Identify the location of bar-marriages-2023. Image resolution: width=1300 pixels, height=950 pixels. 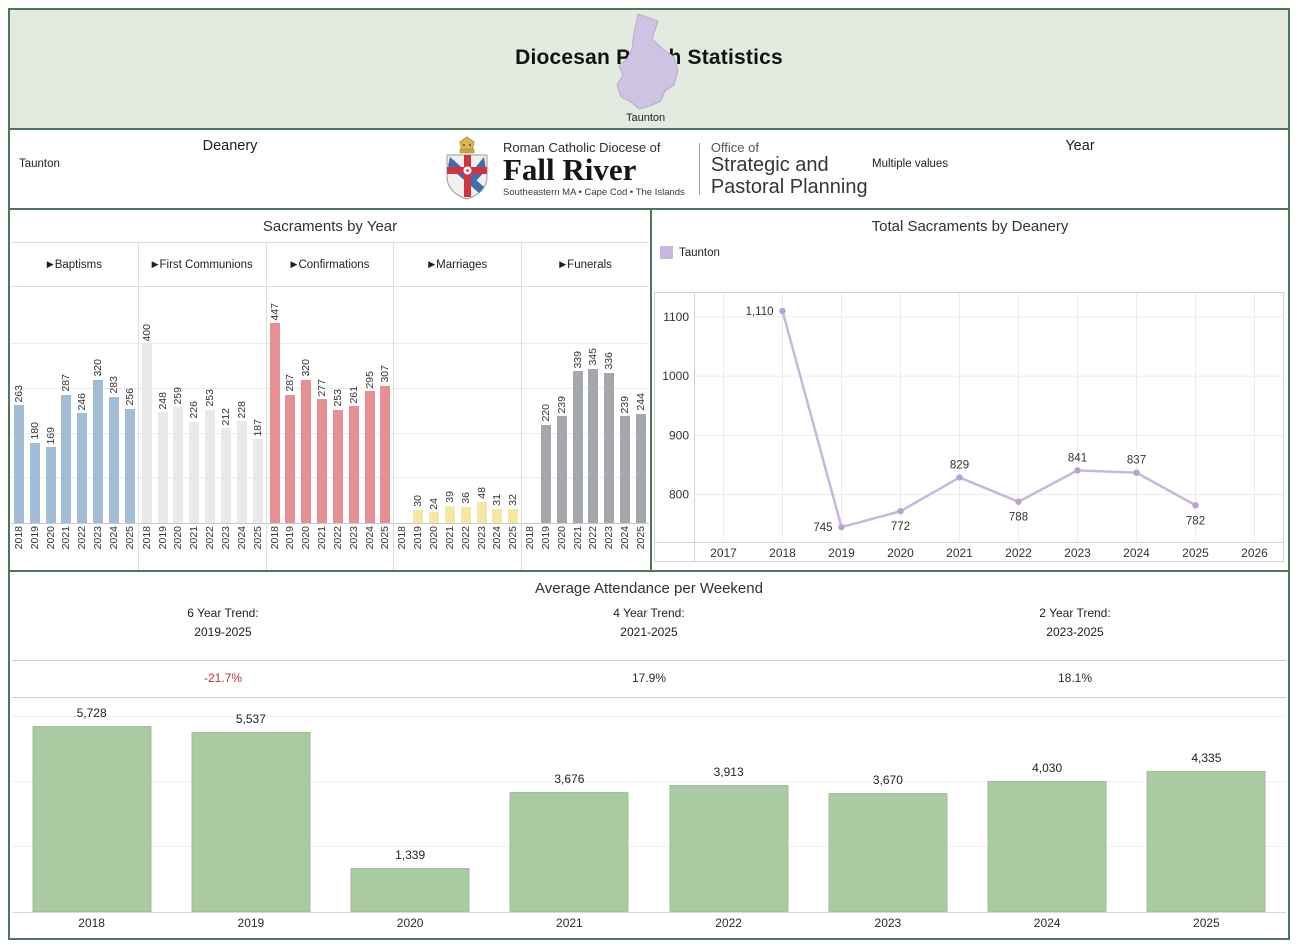
(481, 512).